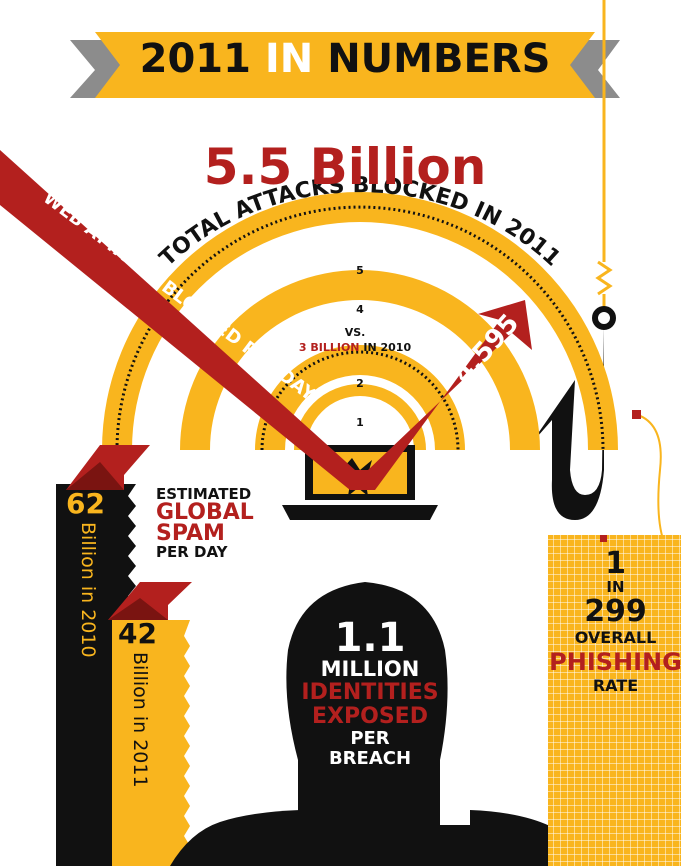 Image resolution: width=690 pixels, height=866 pixels. Describe the element at coordinates (370, 669) in the screenshot. I see `identities-unit: MILLION` at that location.